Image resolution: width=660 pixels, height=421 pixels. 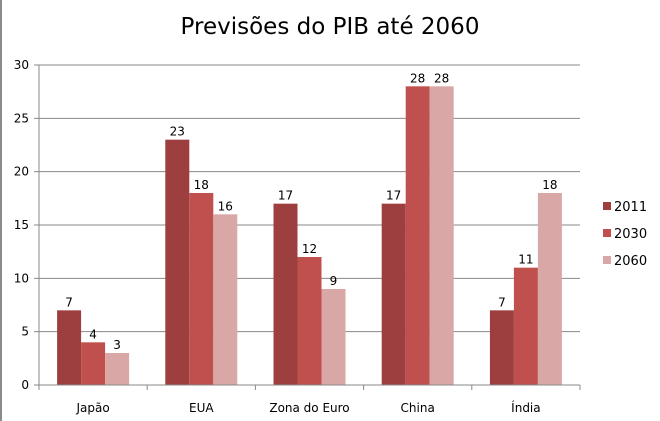 I want to click on x-tick-label: EUA, so click(x=201, y=408).